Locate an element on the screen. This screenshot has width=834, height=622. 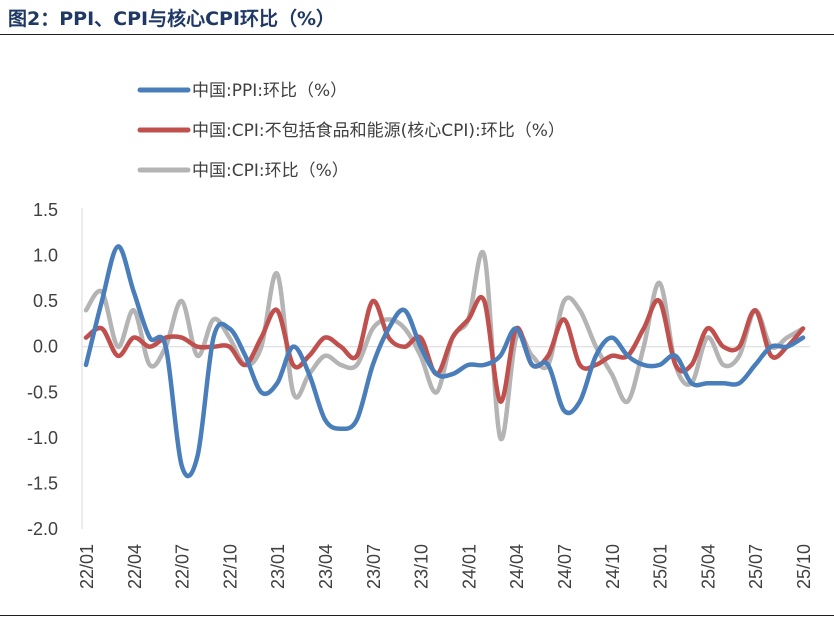
x-tick-label: 24/01 is located at coordinates (469, 566).